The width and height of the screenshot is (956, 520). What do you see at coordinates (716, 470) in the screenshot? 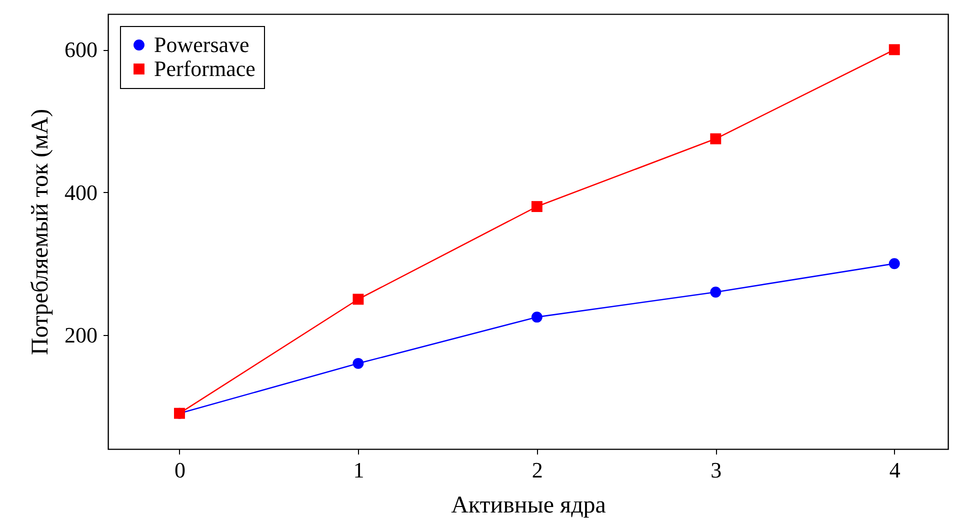
I see `x-tick-label: 3` at bounding box center [716, 470].